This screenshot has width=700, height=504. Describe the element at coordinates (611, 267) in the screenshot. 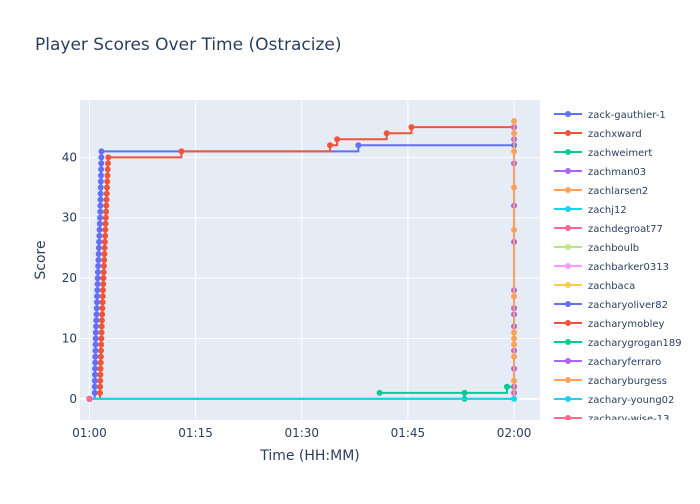

I see `legend-item: zachbarker0313` at that location.